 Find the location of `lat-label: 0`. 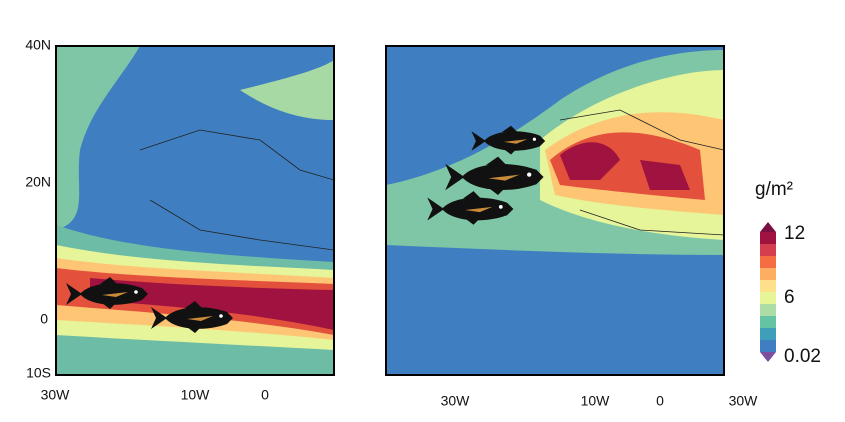

lat-label: 0 is located at coordinates (44, 319).